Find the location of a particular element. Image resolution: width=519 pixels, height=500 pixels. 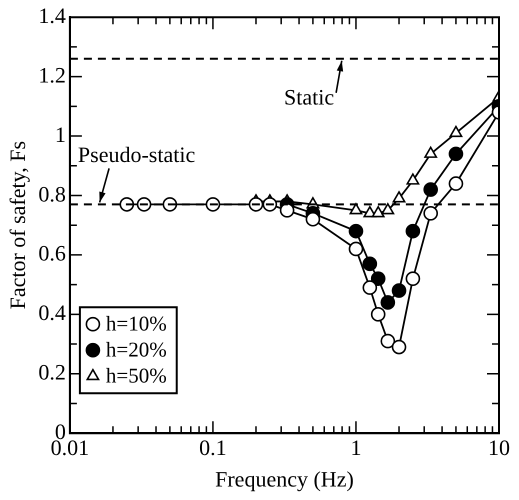

y-tick-label: 0.6 is located at coordinates (52, 253).